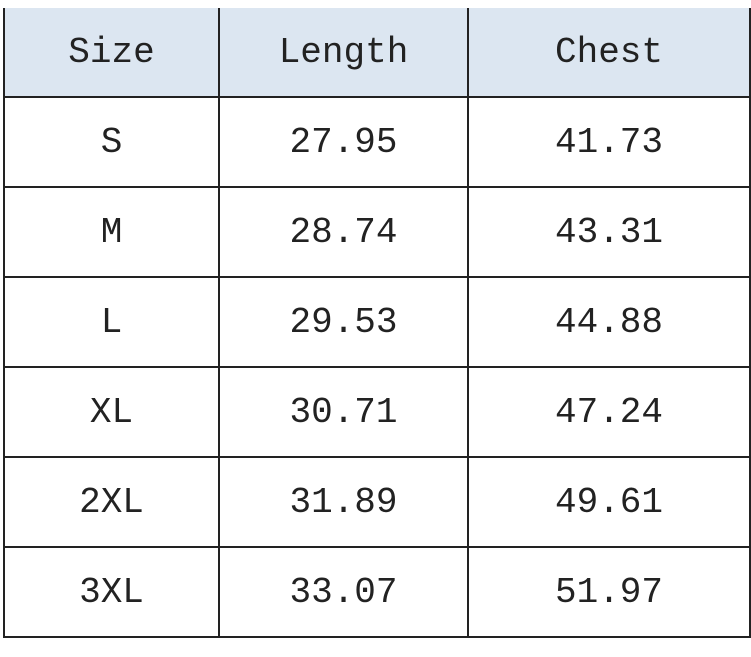 Image resolution: width=751 pixels, height=657 pixels. Describe the element at coordinates (343, 53) in the screenshot. I see `header-length: Length` at that location.